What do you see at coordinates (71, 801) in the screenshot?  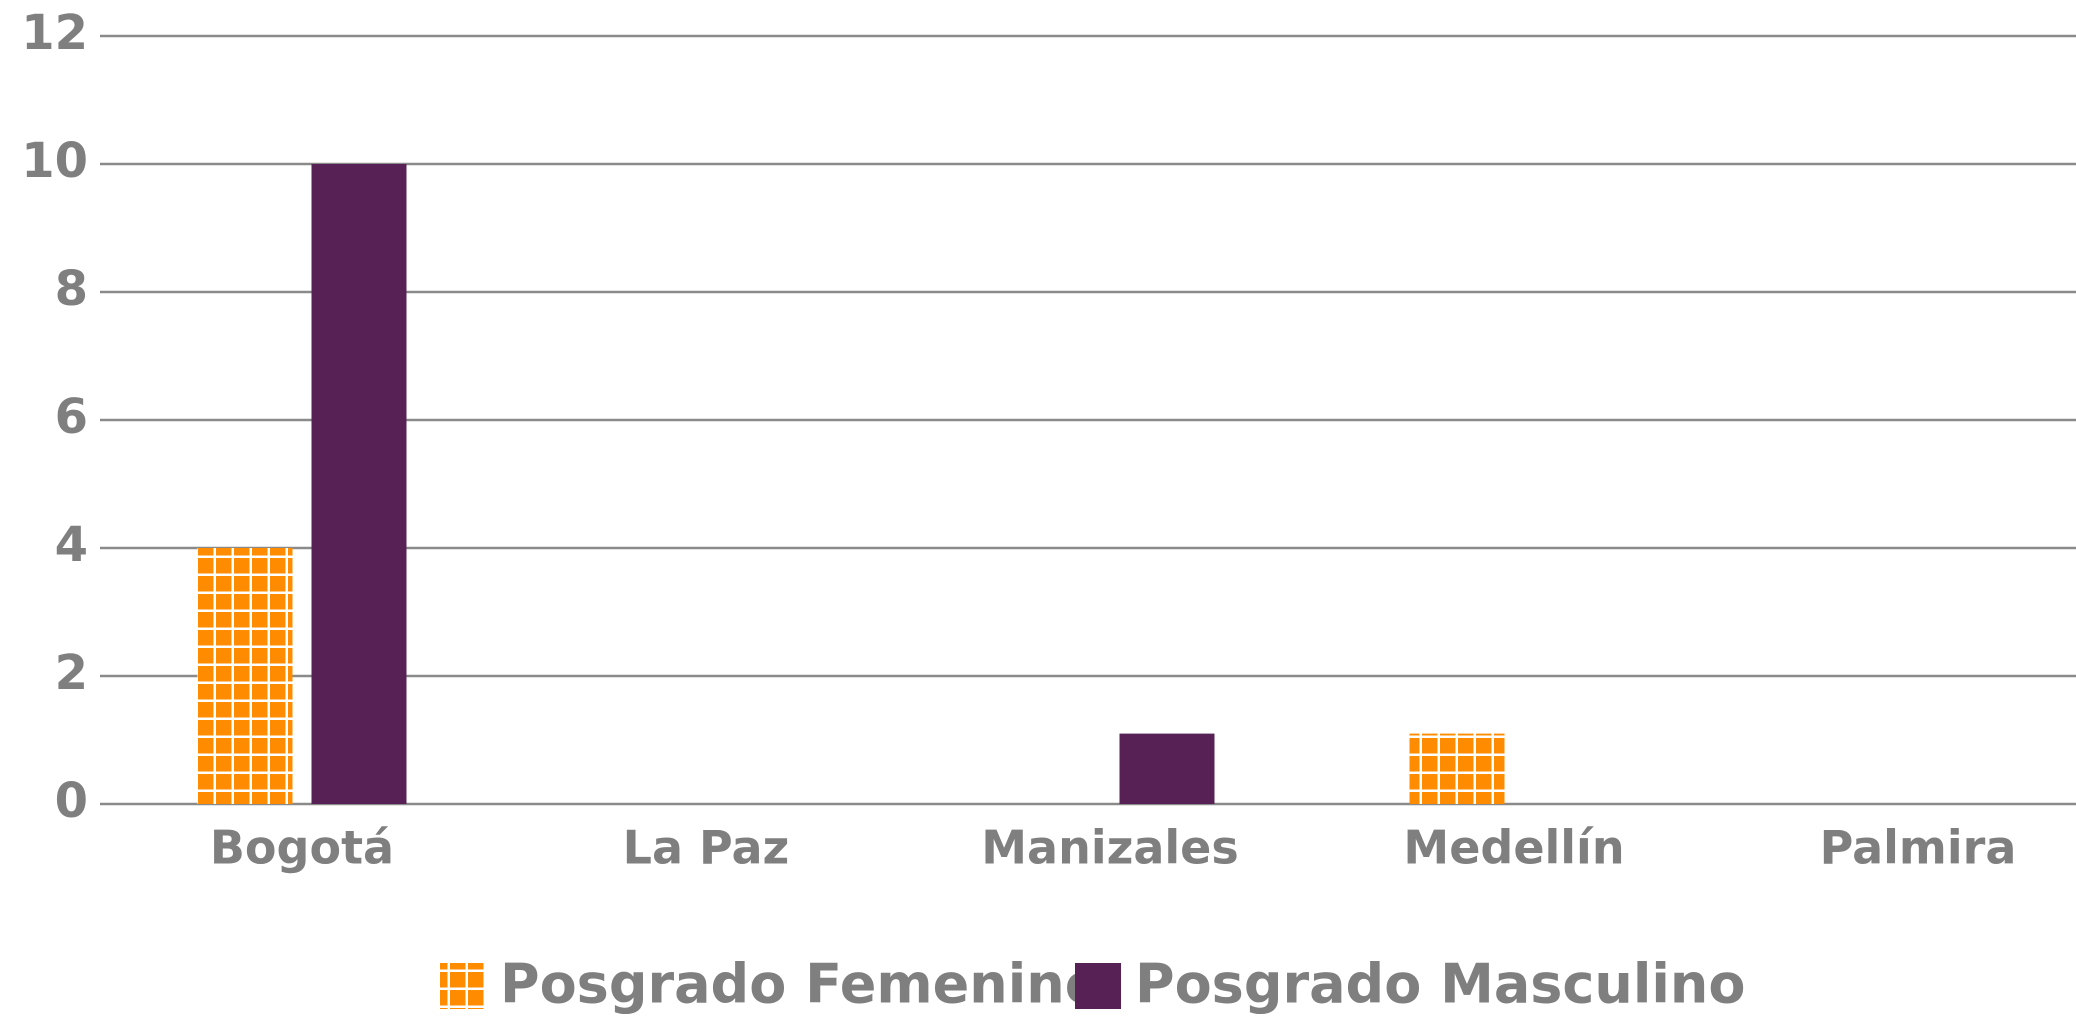 I see `y-tick-label: 0` at bounding box center [71, 801].